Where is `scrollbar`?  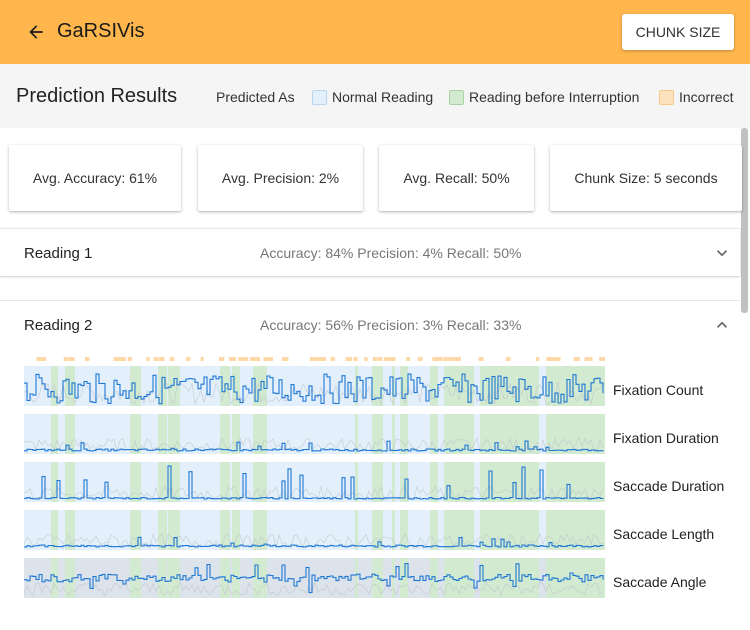 scrollbar is located at coordinates (744, 220).